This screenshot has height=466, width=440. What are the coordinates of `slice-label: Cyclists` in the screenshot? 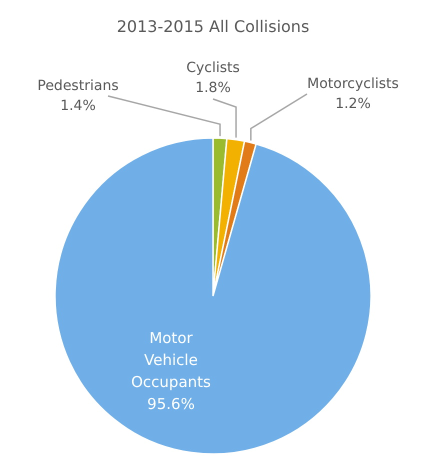 It's located at (213, 68).